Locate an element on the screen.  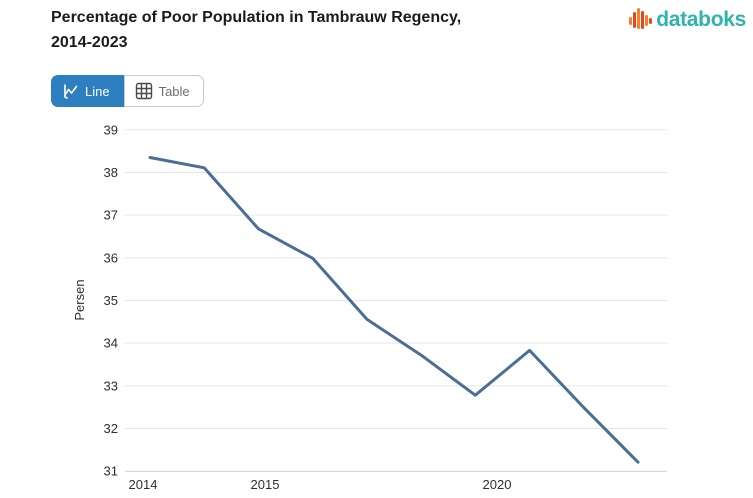
y-axis-title: Persen is located at coordinates (79, 299).